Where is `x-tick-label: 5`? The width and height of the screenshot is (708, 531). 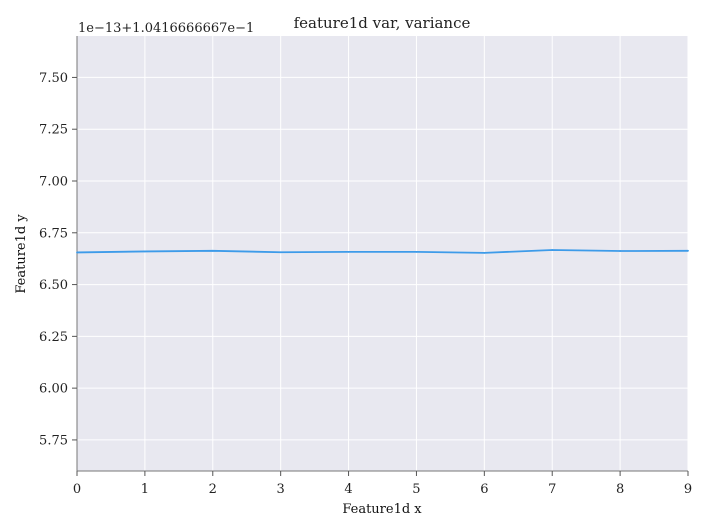
x-tick-label: 5 is located at coordinates (416, 489).